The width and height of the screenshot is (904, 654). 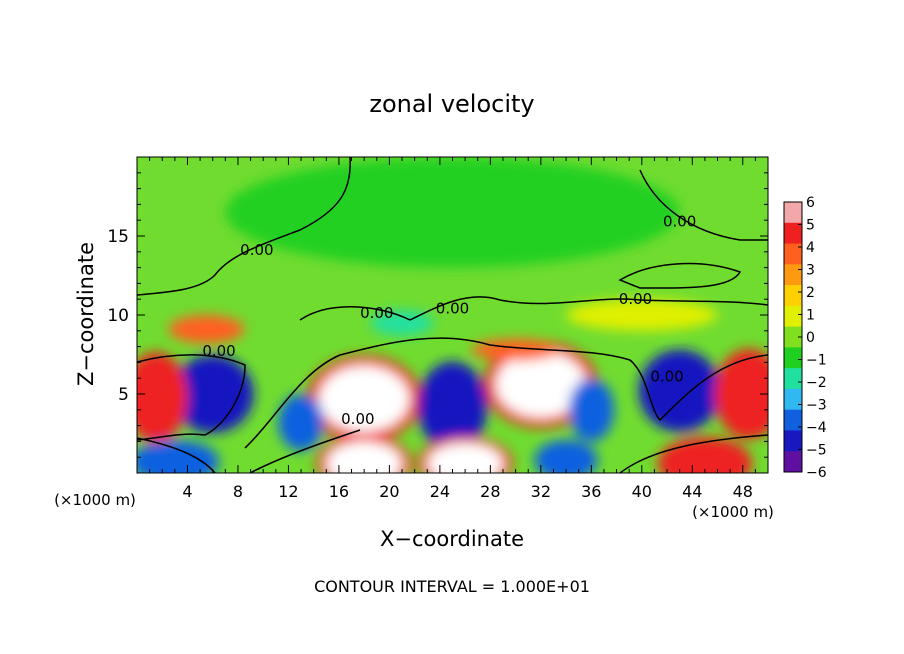 I want to click on colorbar-label-0: 6, so click(x=810, y=203).